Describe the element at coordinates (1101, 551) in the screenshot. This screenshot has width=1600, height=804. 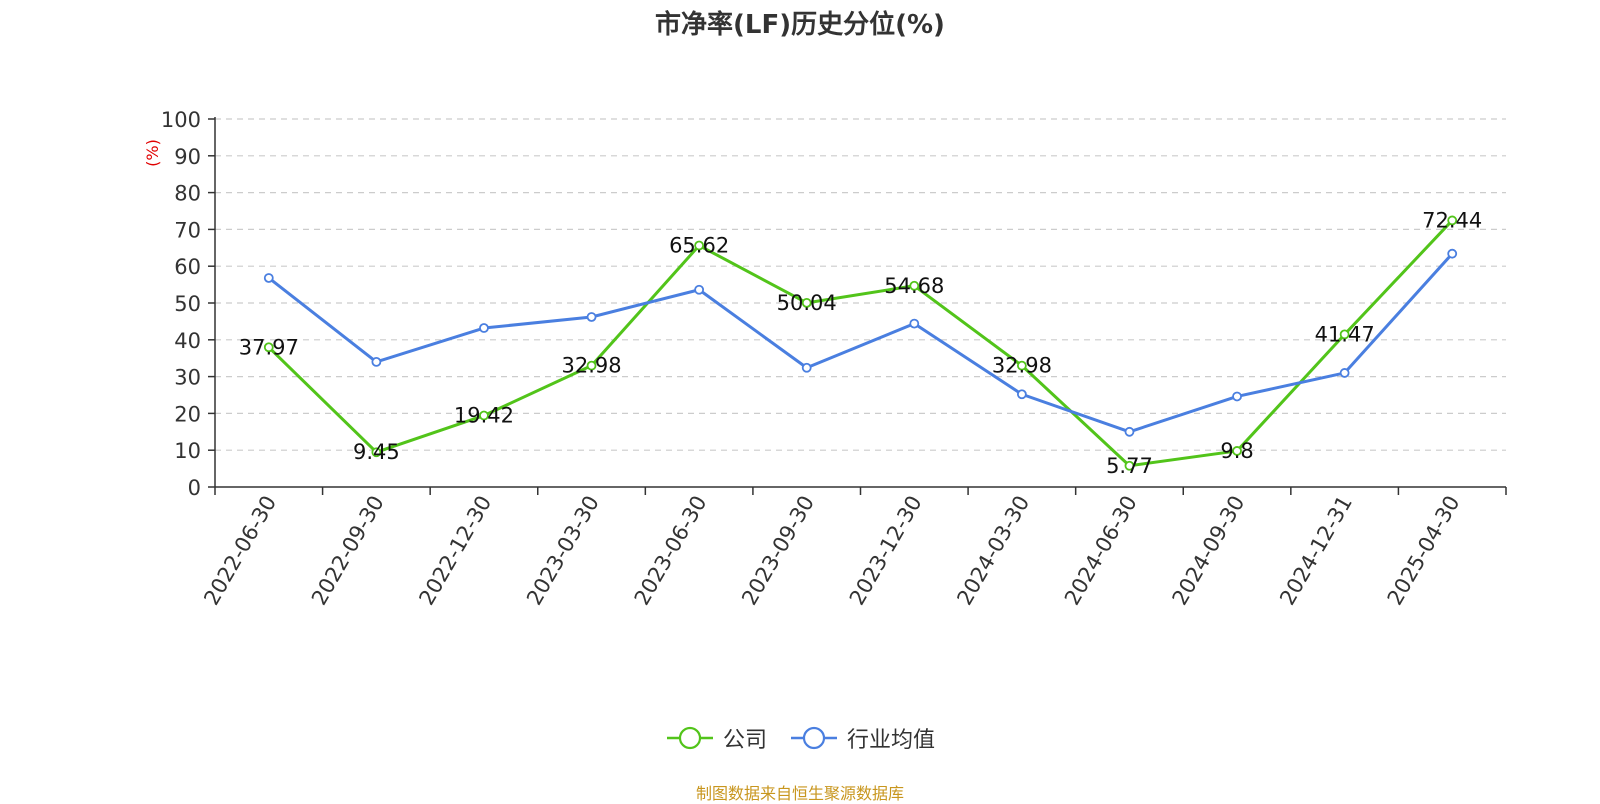
I see `x-tick-label: 2024-06-30` at that location.